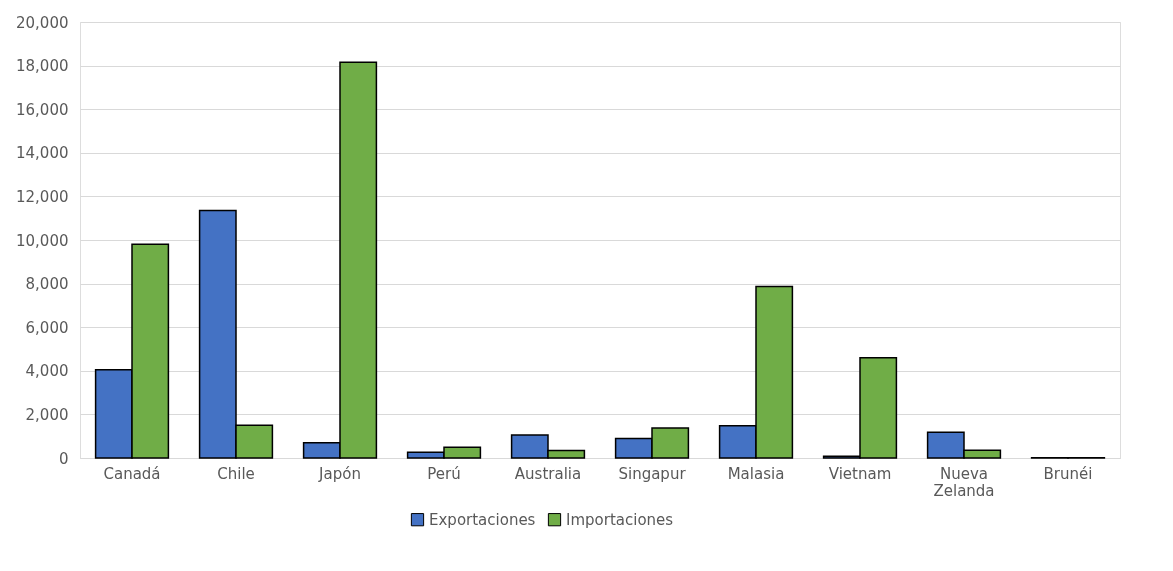  What do you see at coordinates (63, 458) in the screenshot?
I see `y-tick-label: 0` at bounding box center [63, 458].